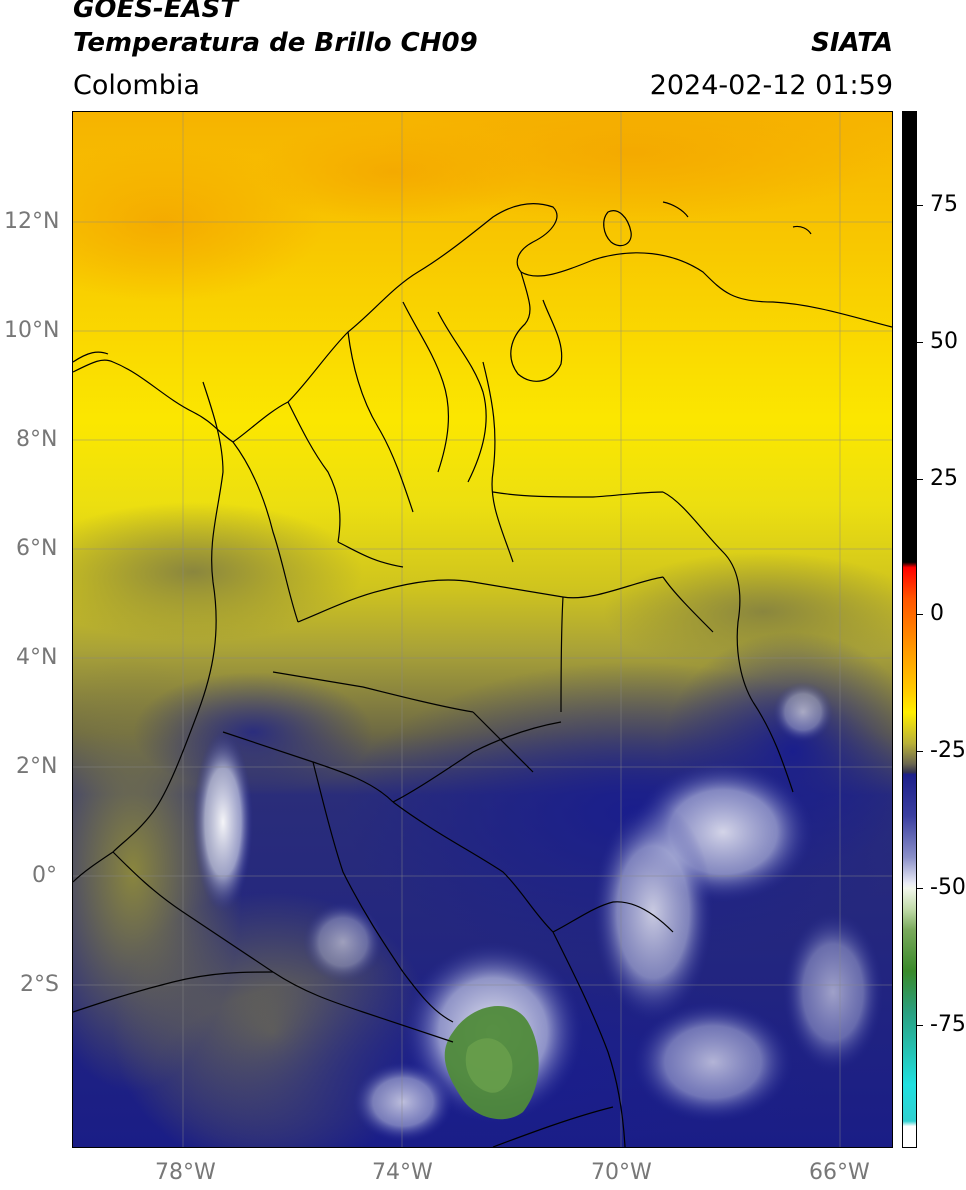  Describe the element at coordinates (852, 43) in the screenshot. I see `source-label: SIATA` at that location.